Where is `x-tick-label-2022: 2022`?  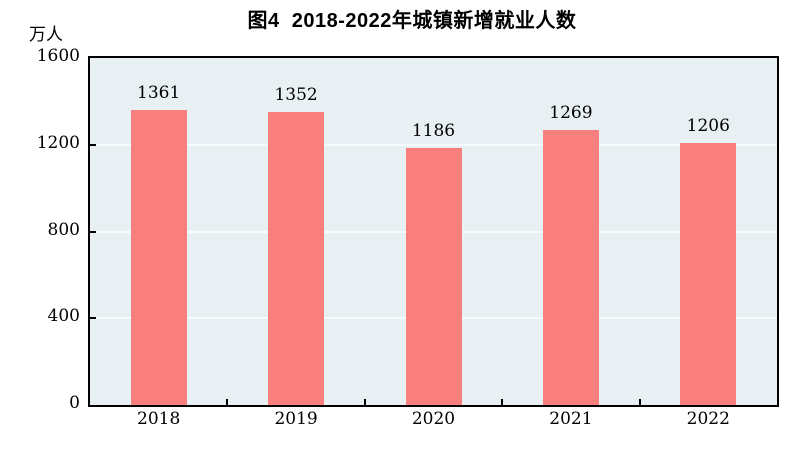
x-tick-label-2022: 2022 is located at coordinates (708, 419).